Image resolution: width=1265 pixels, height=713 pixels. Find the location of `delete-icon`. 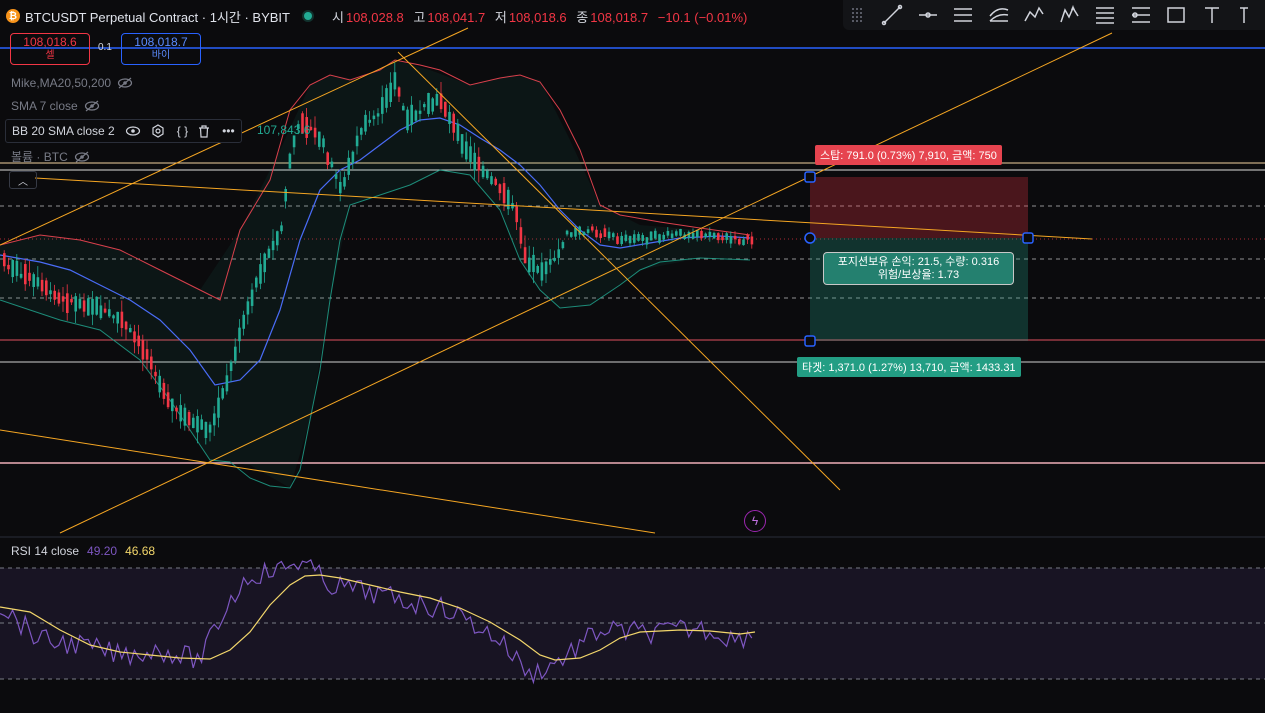

delete-icon is located at coordinates (204, 131).